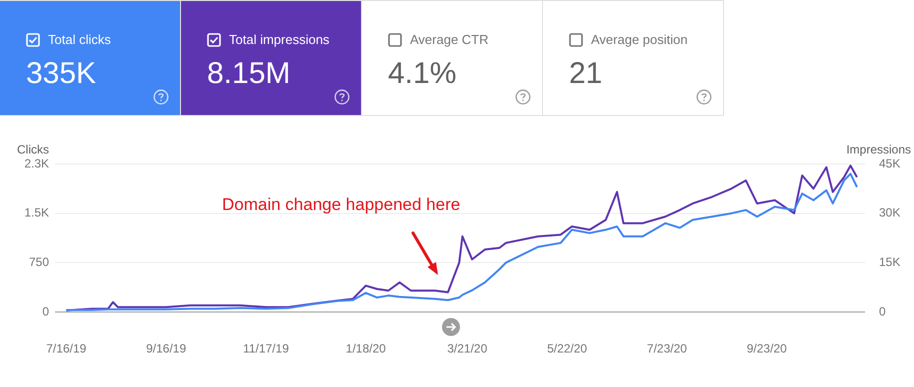  I want to click on y2-axis-title: Impressions, so click(878, 149).